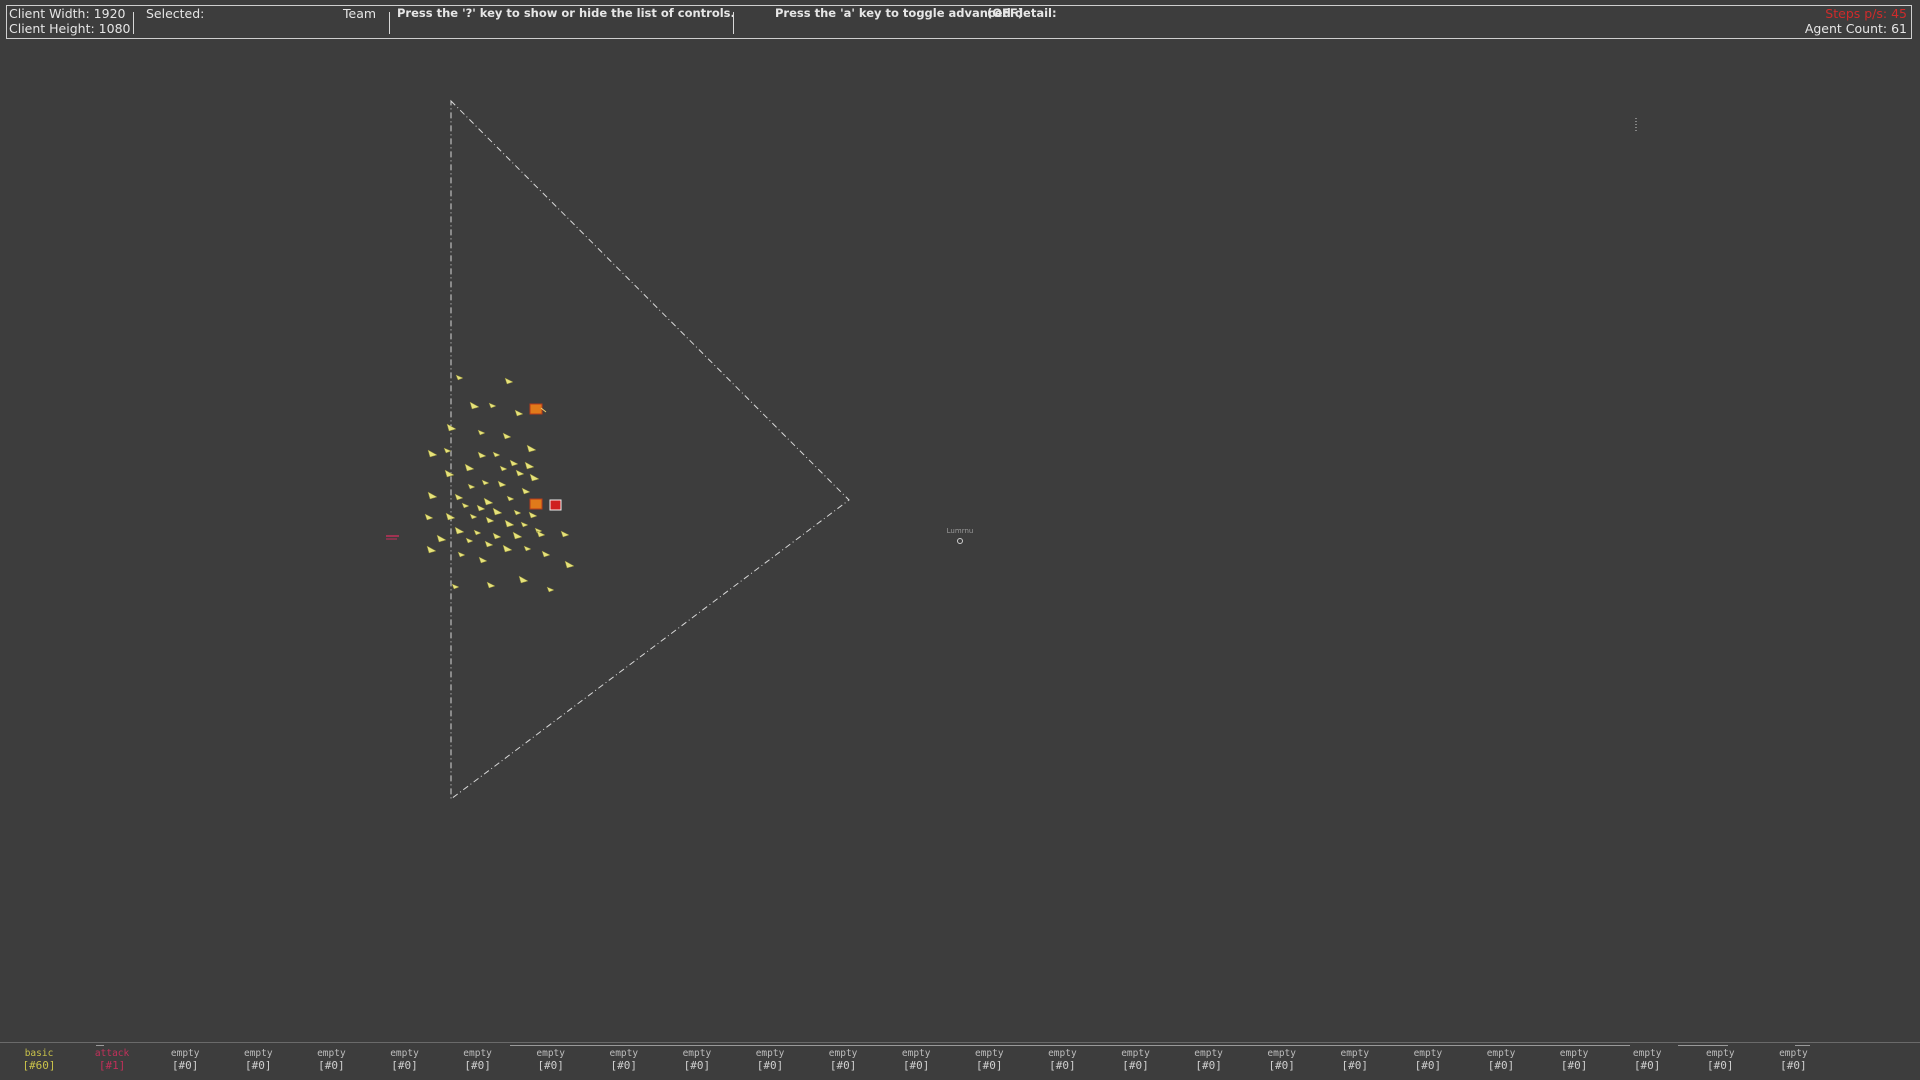 Image resolution: width=1920 pixels, height=1080 pixels. I want to click on attack-agent, so click(392, 537).